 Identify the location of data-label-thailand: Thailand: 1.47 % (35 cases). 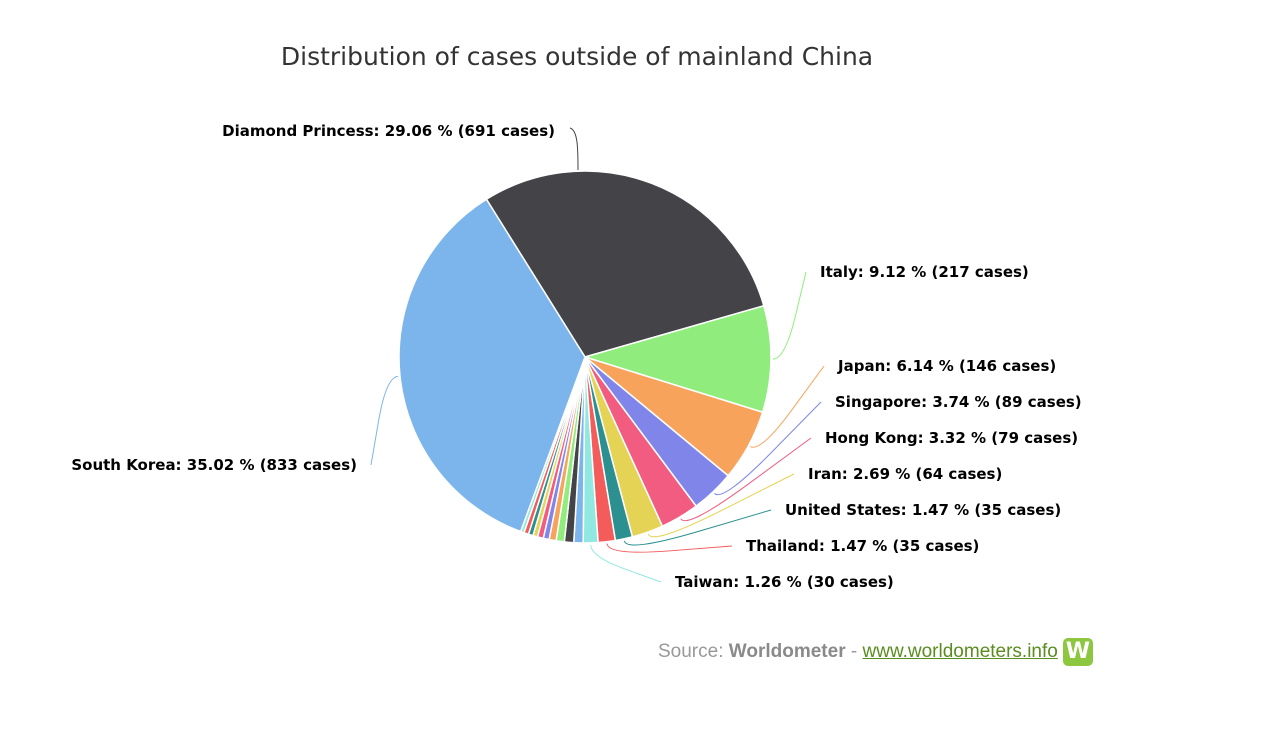
(862, 546).